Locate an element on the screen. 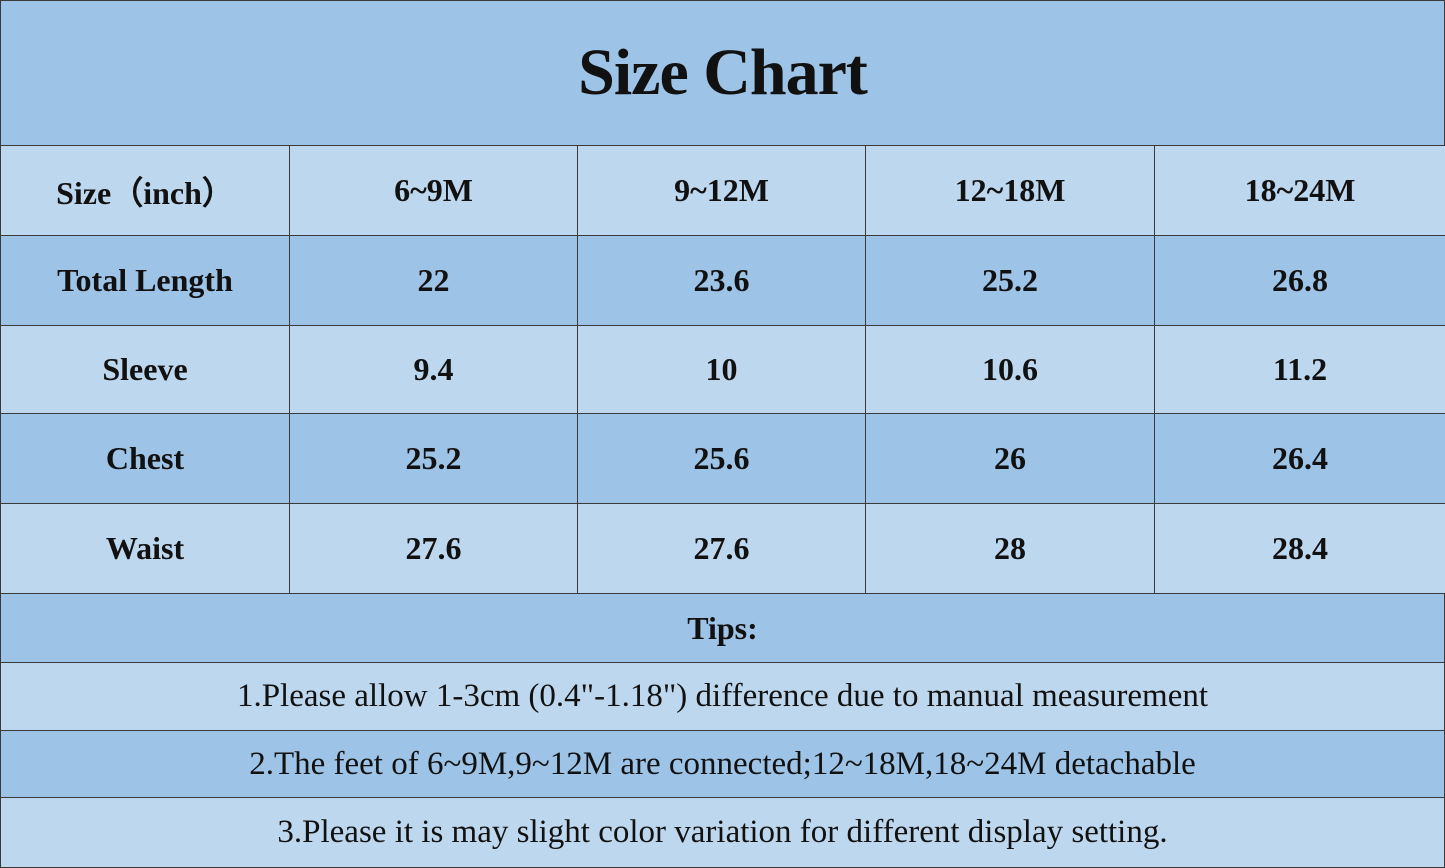 The height and width of the screenshot is (868, 1445). table-cell: 28.4 is located at coordinates (1299, 548).